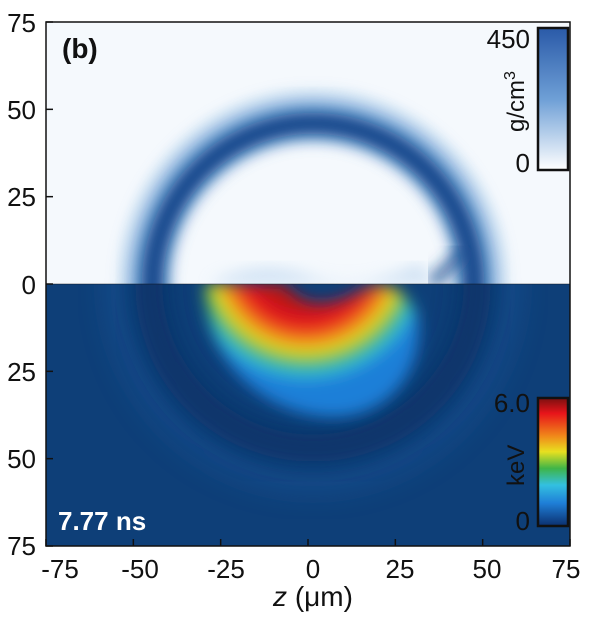 The width and height of the screenshot is (614, 618). Describe the element at coordinates (508, 39) in the screenshot. I see `density-colorbar-max: 450` at that location.